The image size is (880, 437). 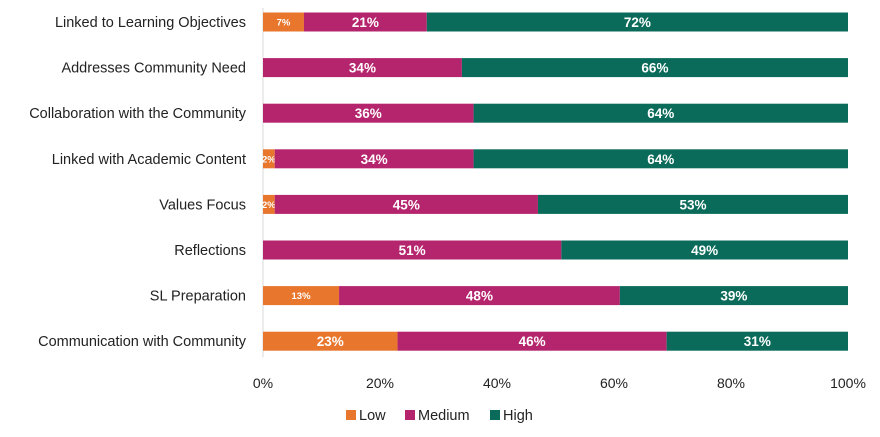 I want to click on x-axis-tick-labels: 0% 20% 40% 60% 80% 100%, so click(x=559, y=383).